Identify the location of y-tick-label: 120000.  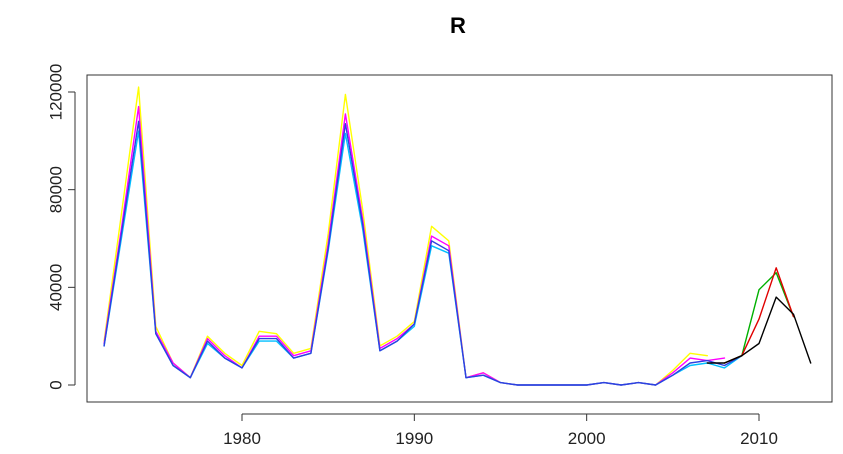
(55, 92).